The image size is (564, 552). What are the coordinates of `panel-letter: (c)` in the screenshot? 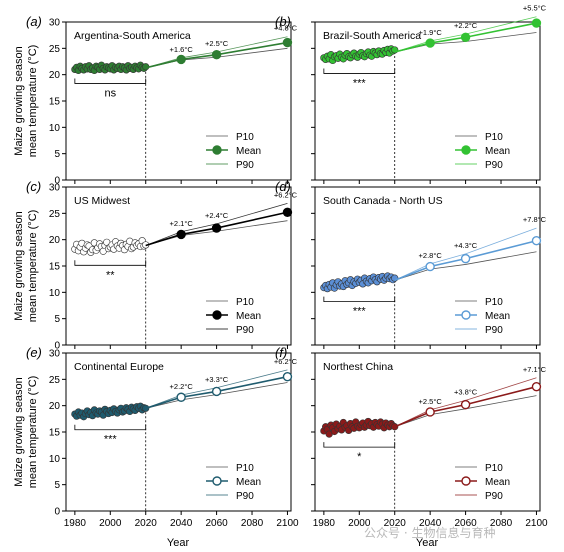 It's located at (33, 186).